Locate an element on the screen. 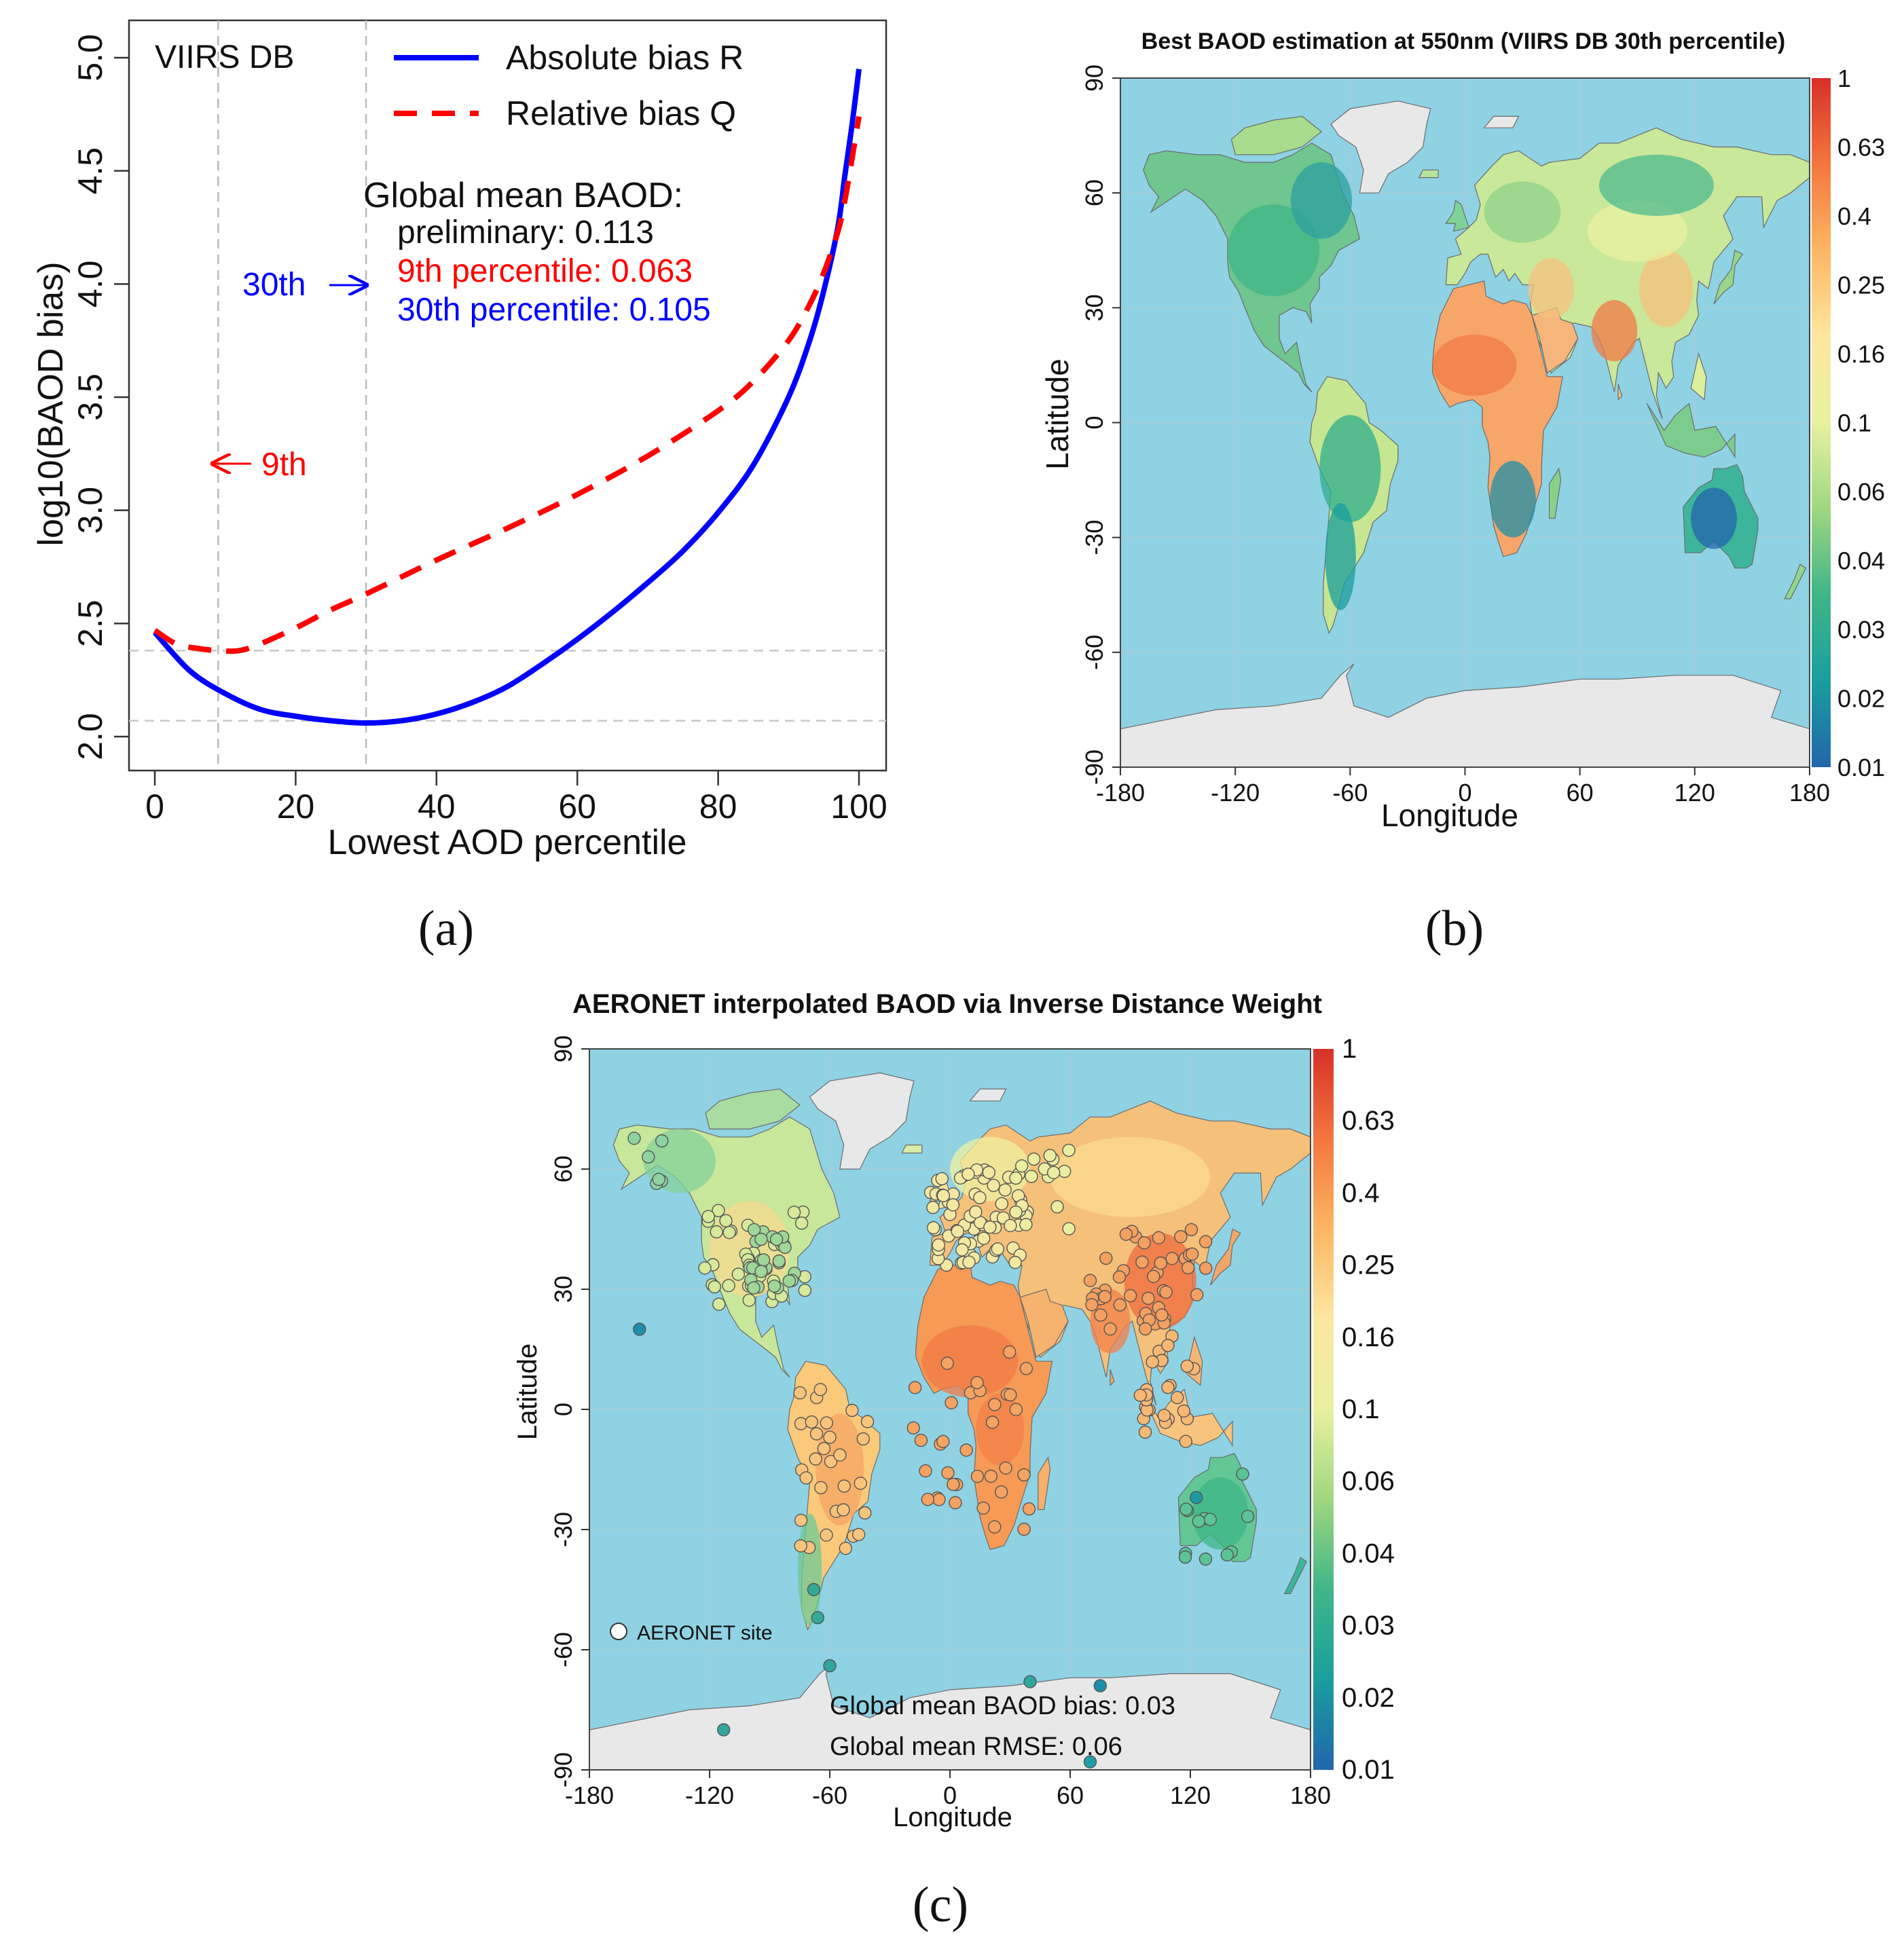 This screenshot has width=1904, height=1943. y-tick-label: -60 is located at coordinates (563, 1650).